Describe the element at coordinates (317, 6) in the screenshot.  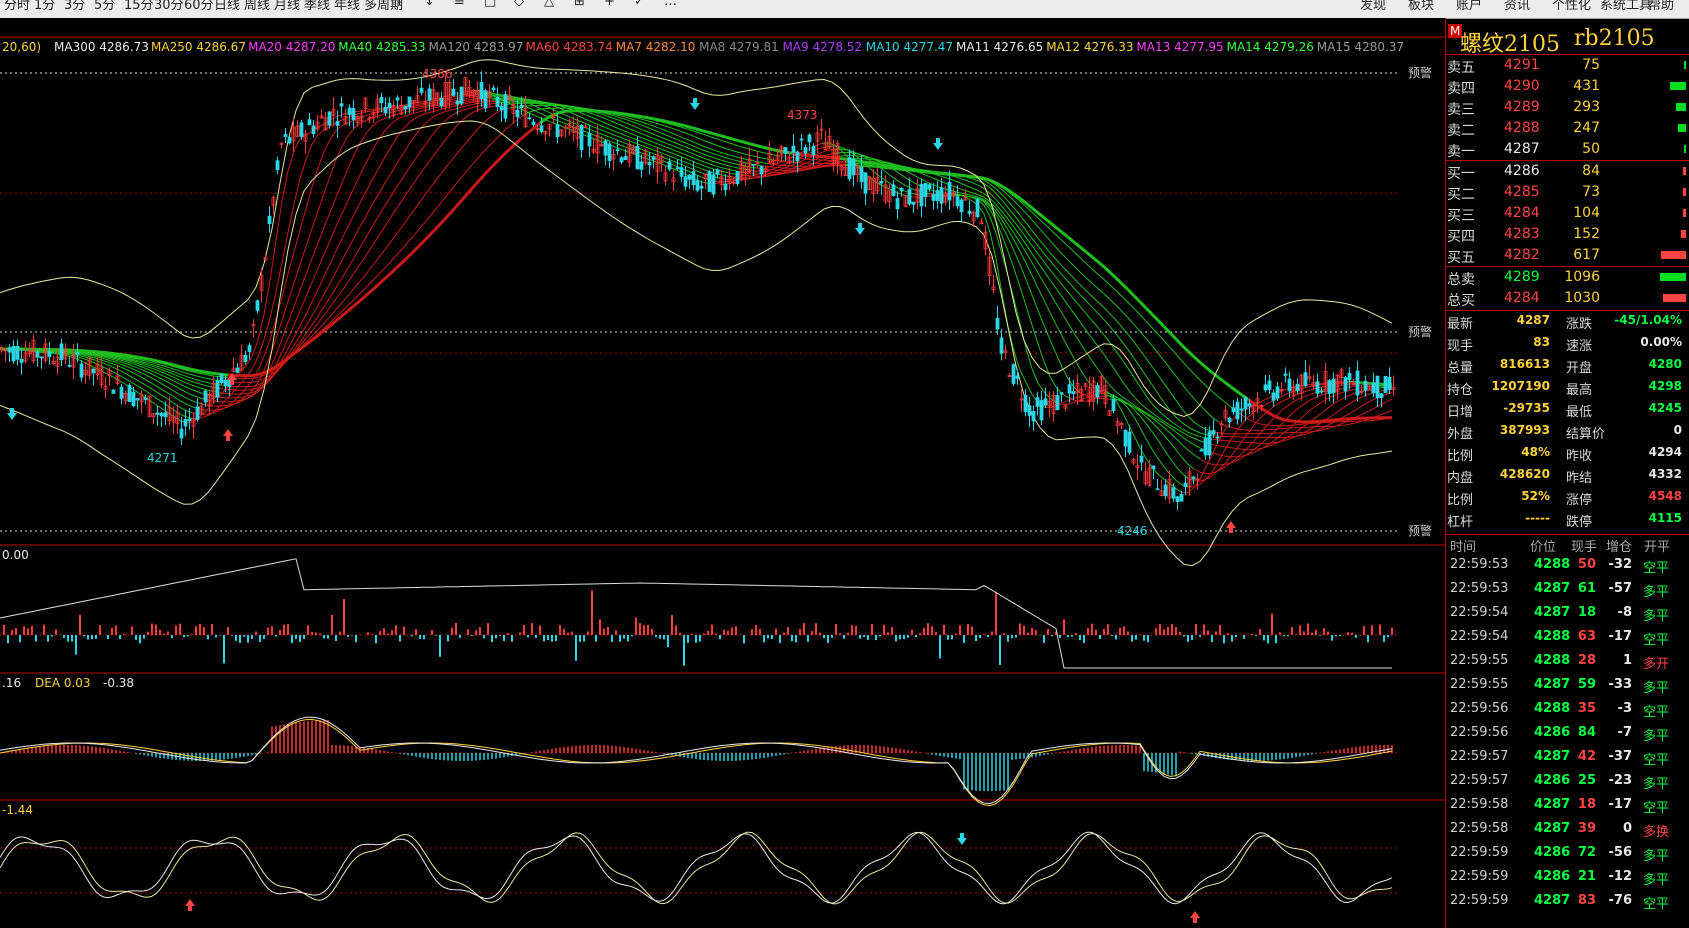
I see `toolbar-tool-10: 季线` at that location.